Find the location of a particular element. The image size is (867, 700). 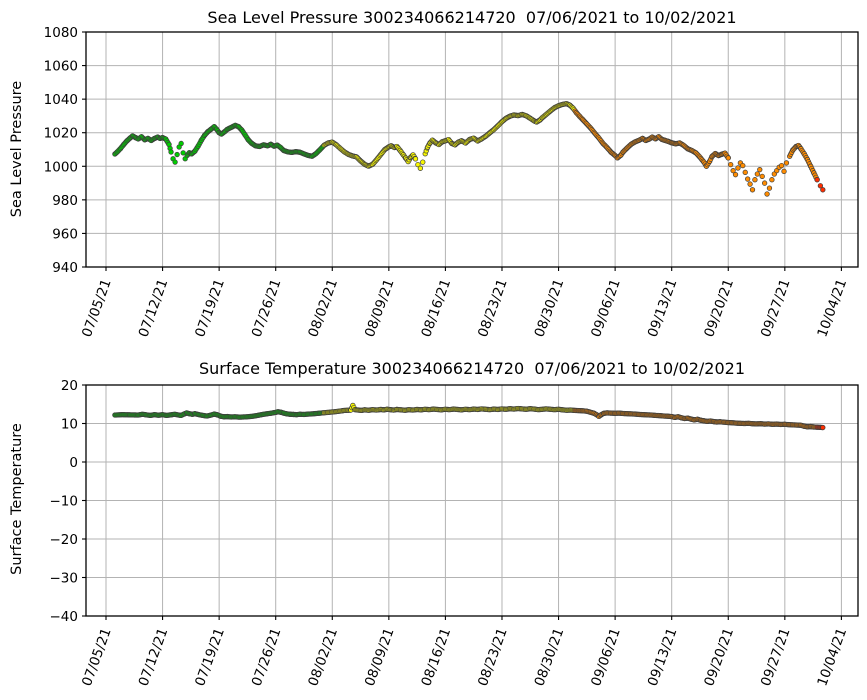

svg-text: −20 is located at coordinates (64, 540).